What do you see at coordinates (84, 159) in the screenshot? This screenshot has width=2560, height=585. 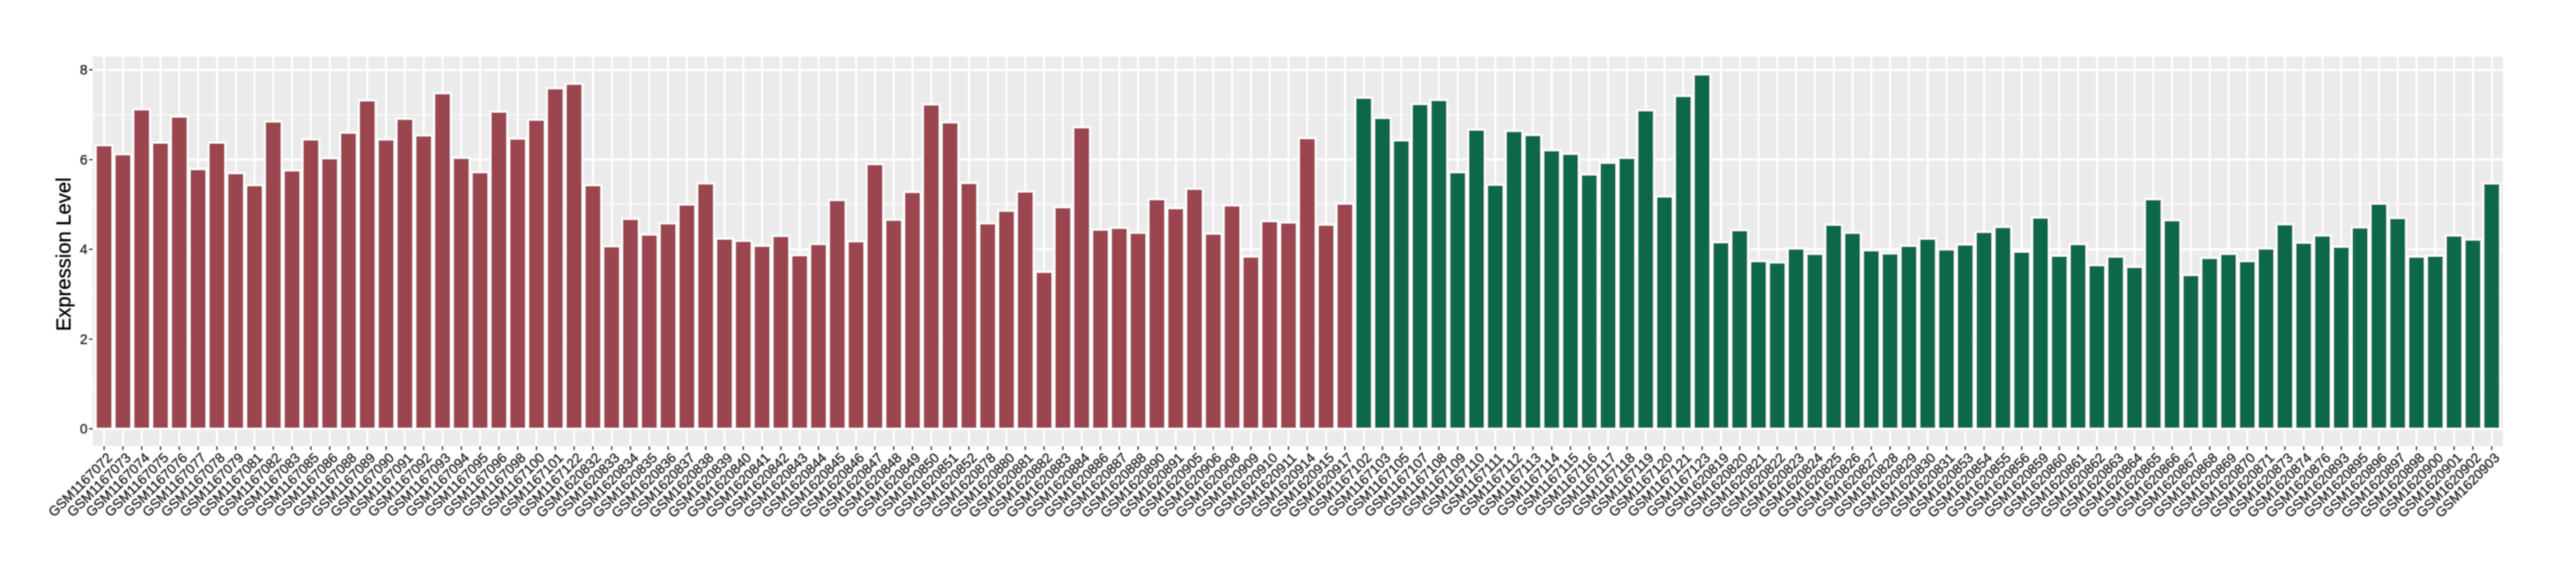 I see `svg-text: 6` at bounding box center [84, 159].